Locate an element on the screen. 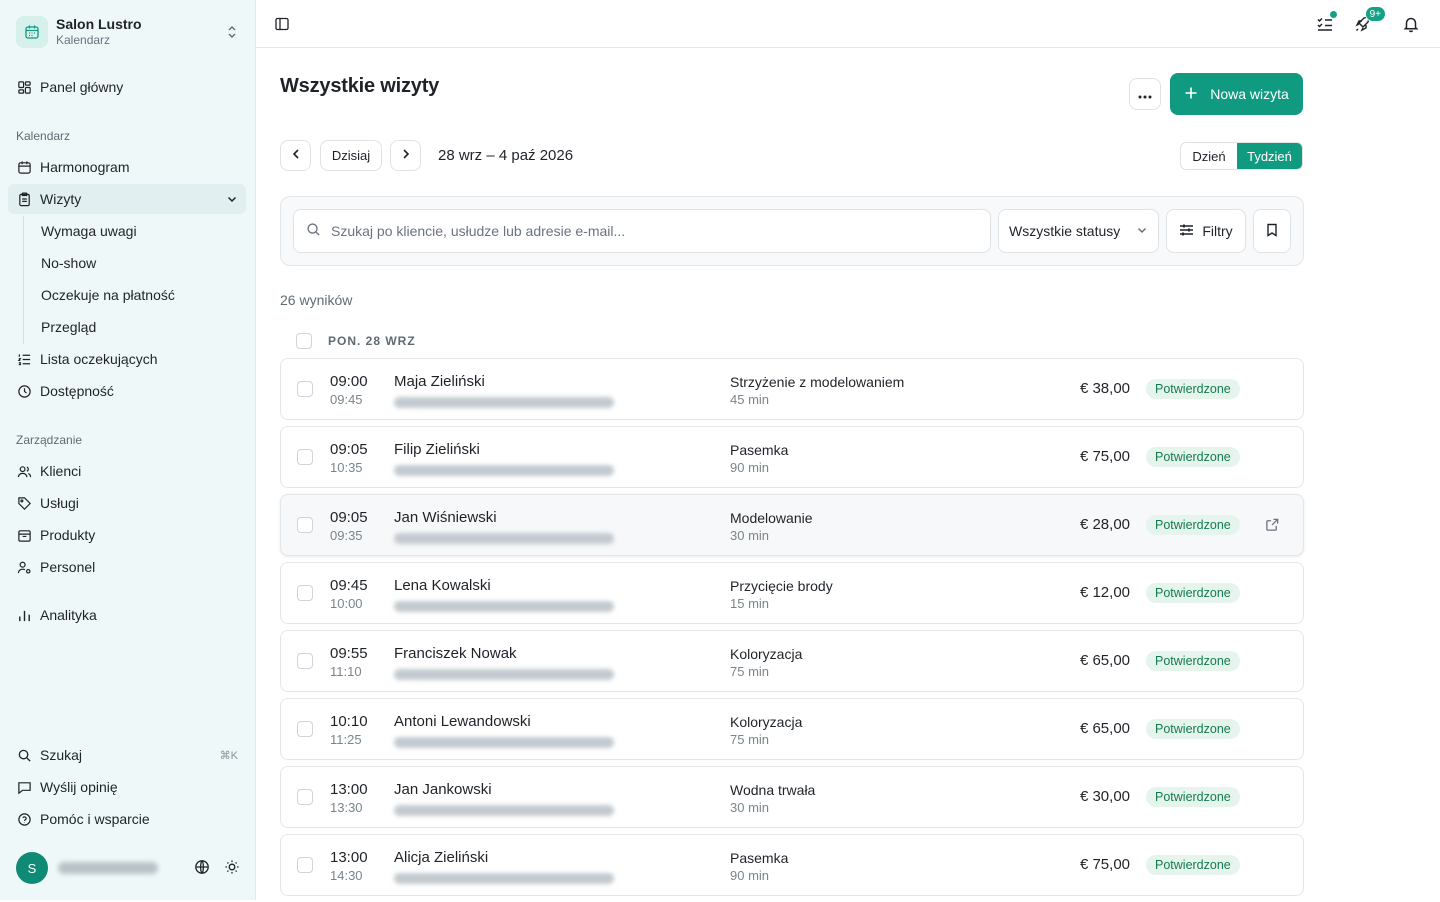  bar-chart-icon is located at coordinates (24, 615).